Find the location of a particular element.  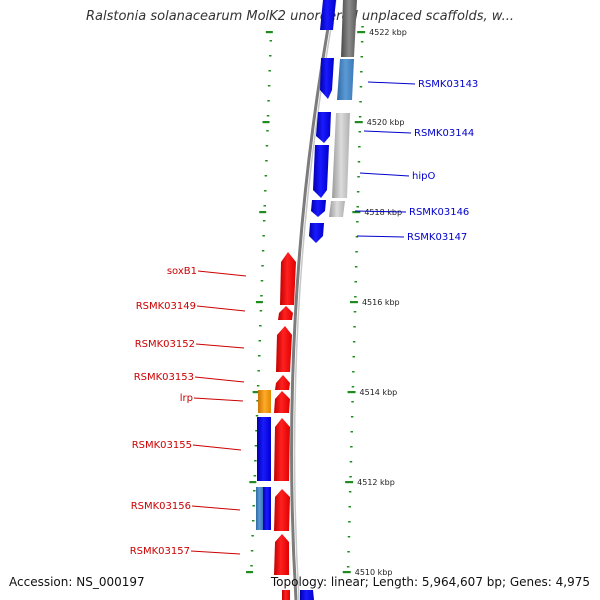

accession-text: Accession: NS_000197 is located at coordinates (77, 582).